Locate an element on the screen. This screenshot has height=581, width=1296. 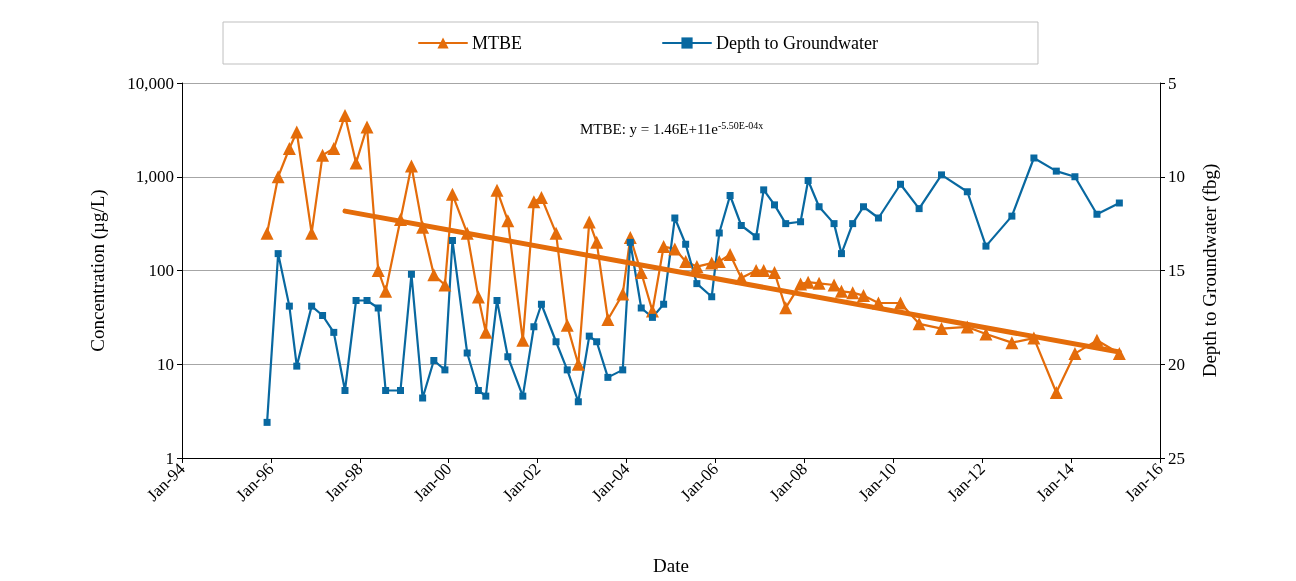
x-axis-title: Date is located at coordinates (671, 565).